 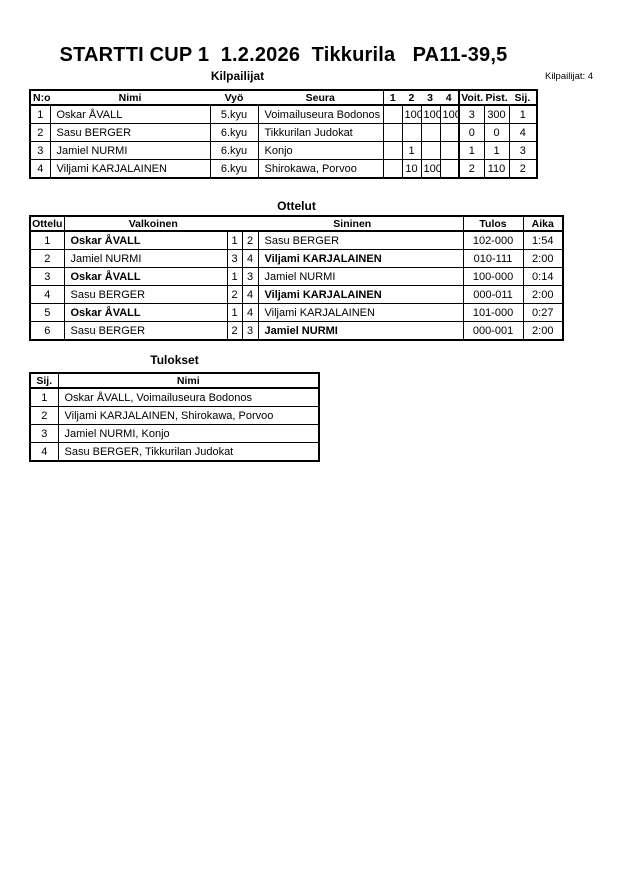 What do you see at coordinates (237, 76) in the screenshot?
I see `section-title-kilpailijat: Kilpailijat` at bounding box center [237, 76].